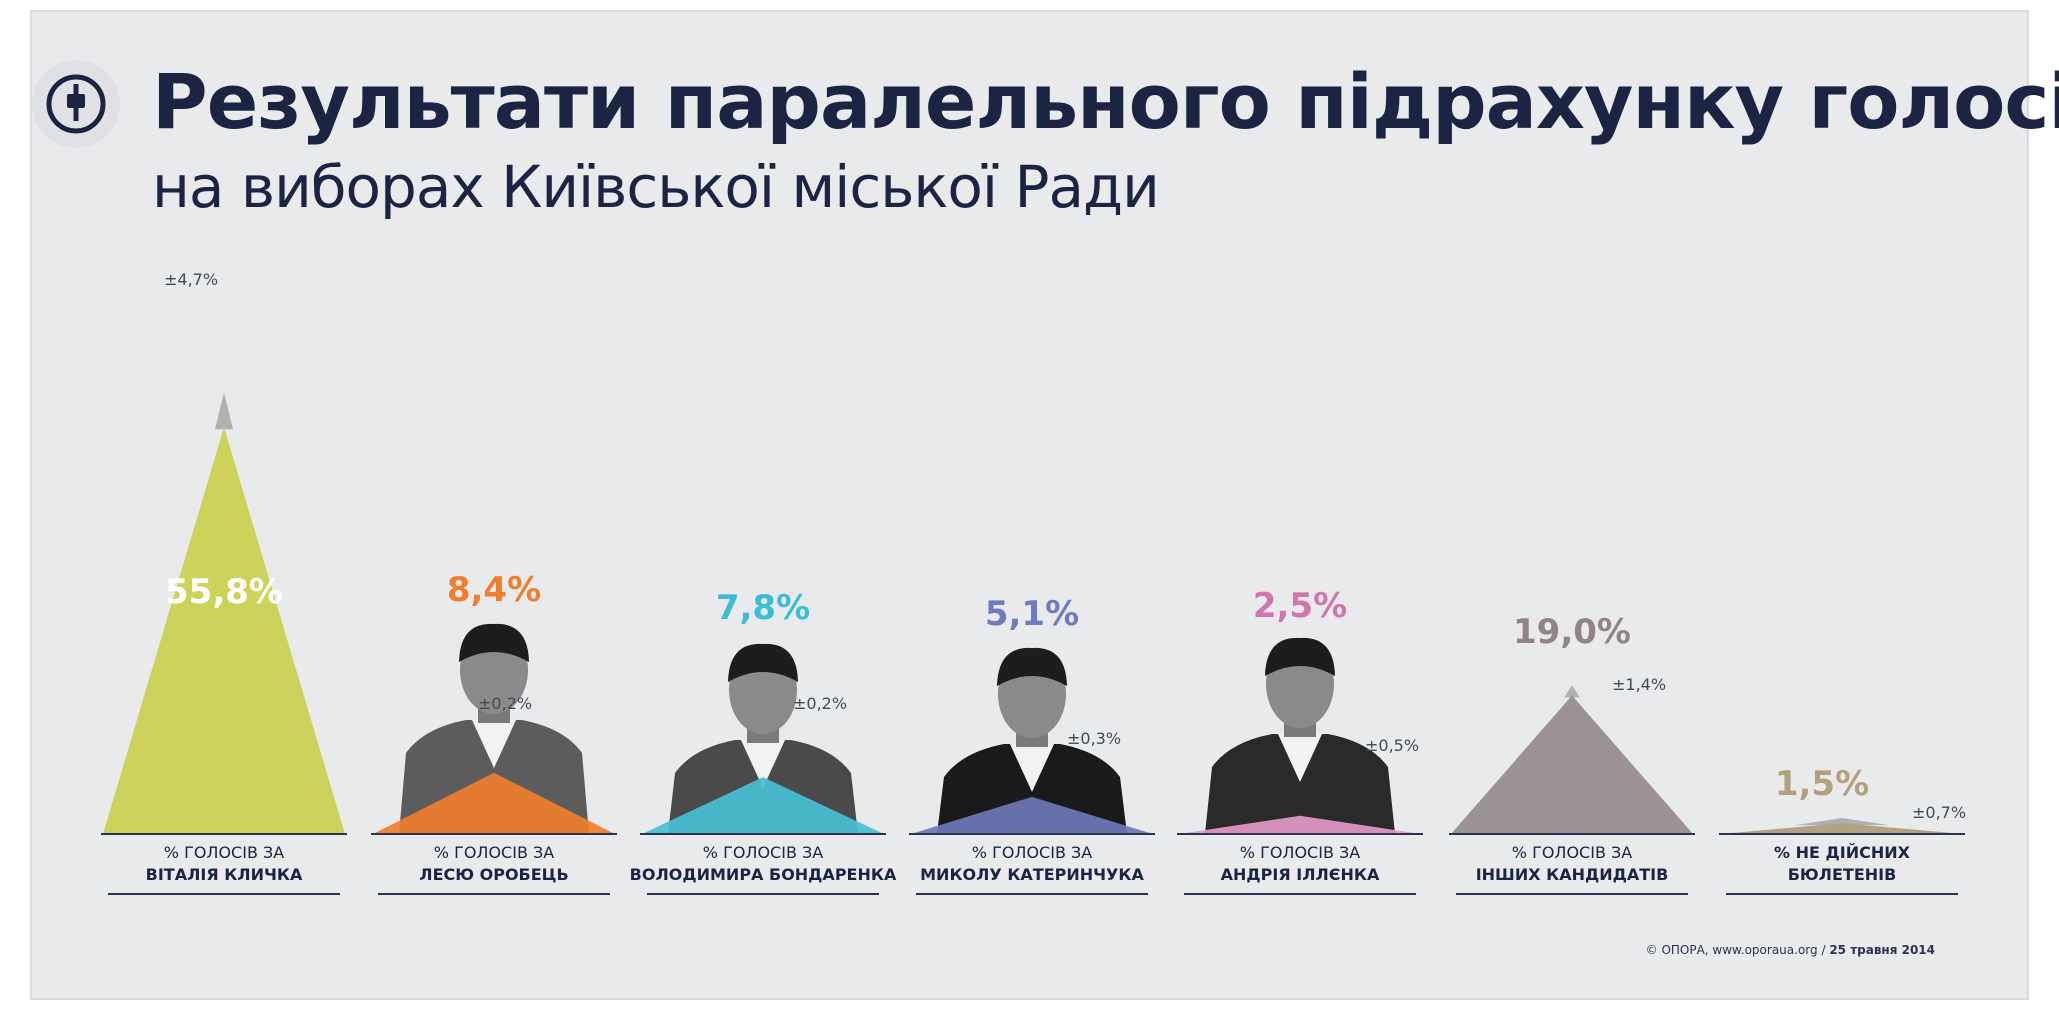 The width and height of the screenshot is (2059, 1018). Describe the element at coordinates (1572, 874) in the screenshot. I see `category-label-line2: ІНШИХ КАНДИДАТІВ` at that location.